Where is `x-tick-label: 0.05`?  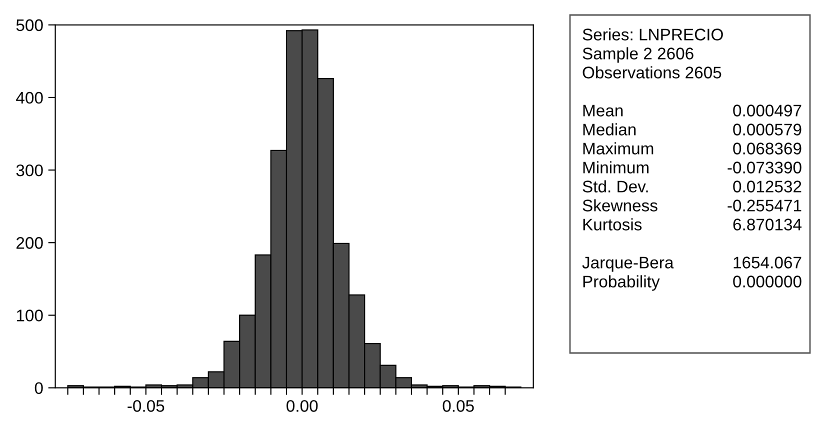
x-tick-label: 0.05 is located at coordinates (458, 406).